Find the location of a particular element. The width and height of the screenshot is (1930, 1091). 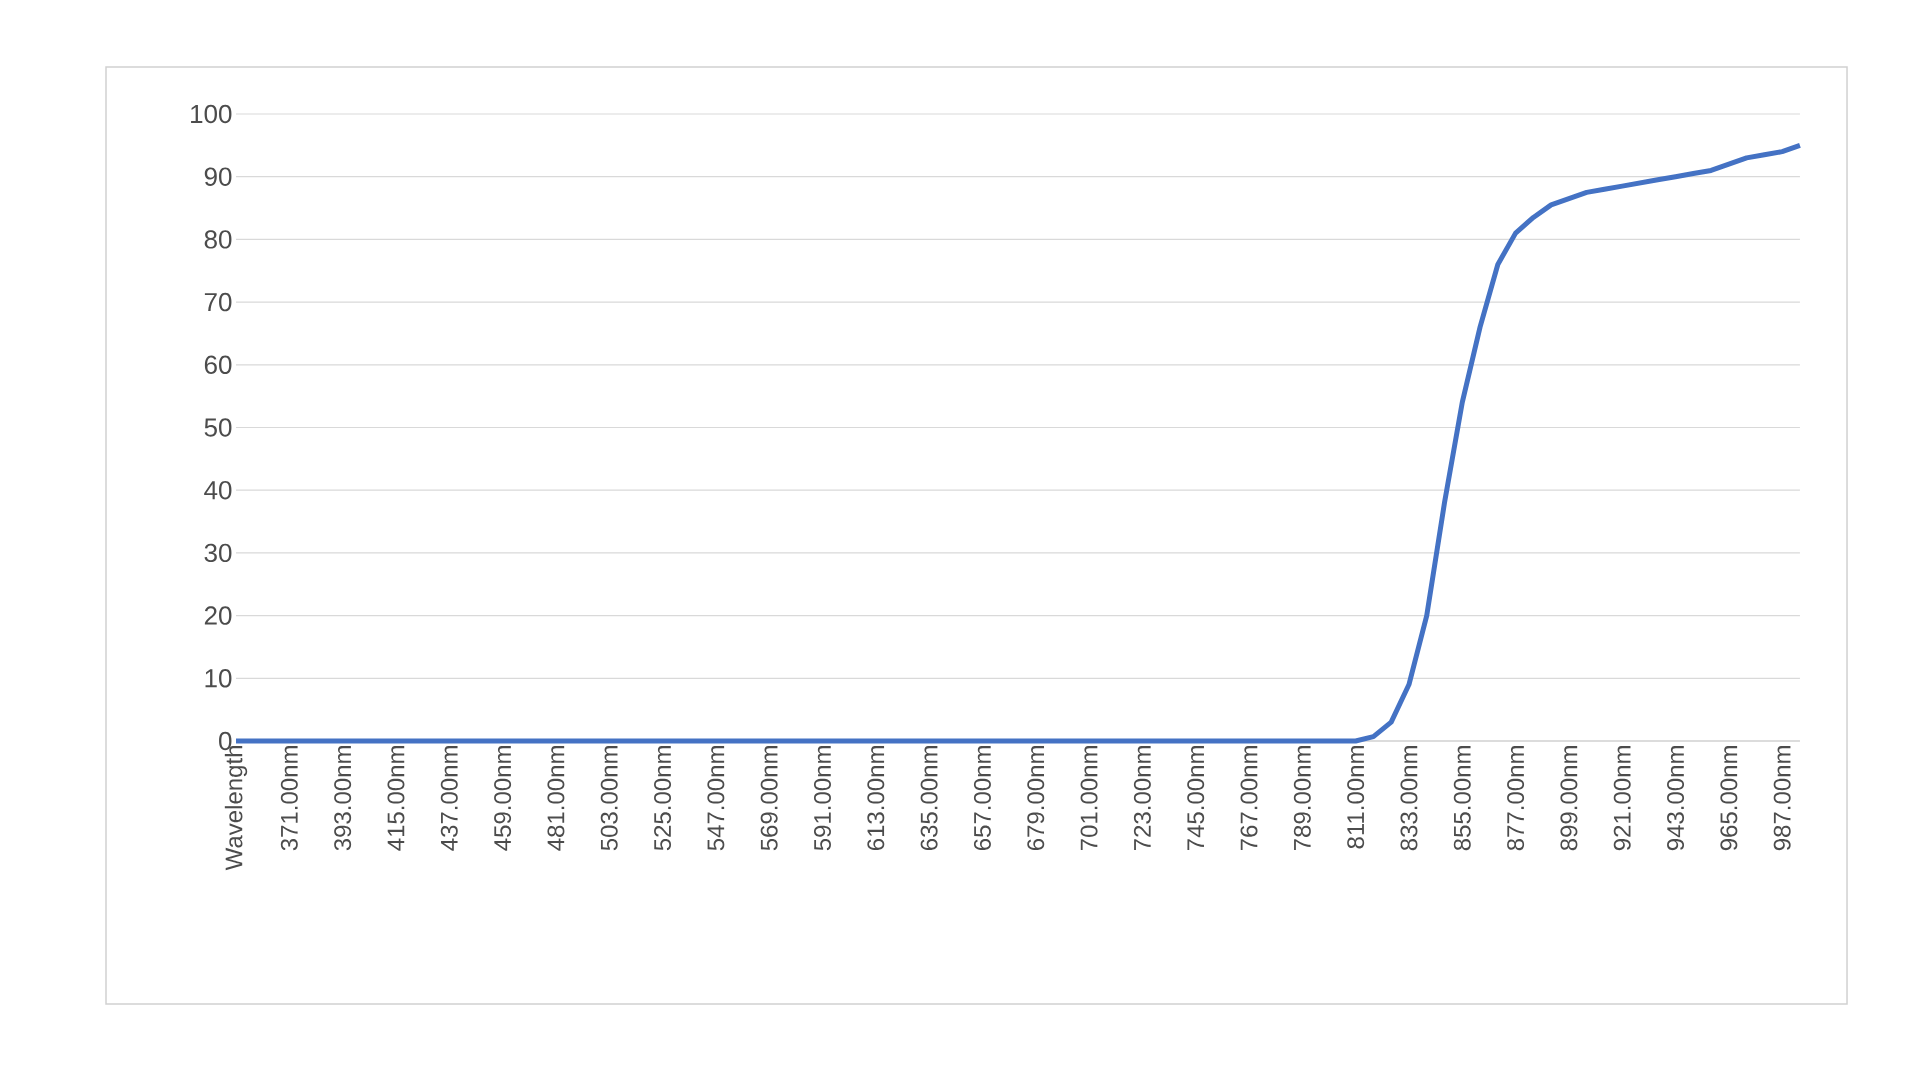

x-tick-label: 723.00nm is located at coordinates (1142, 798).